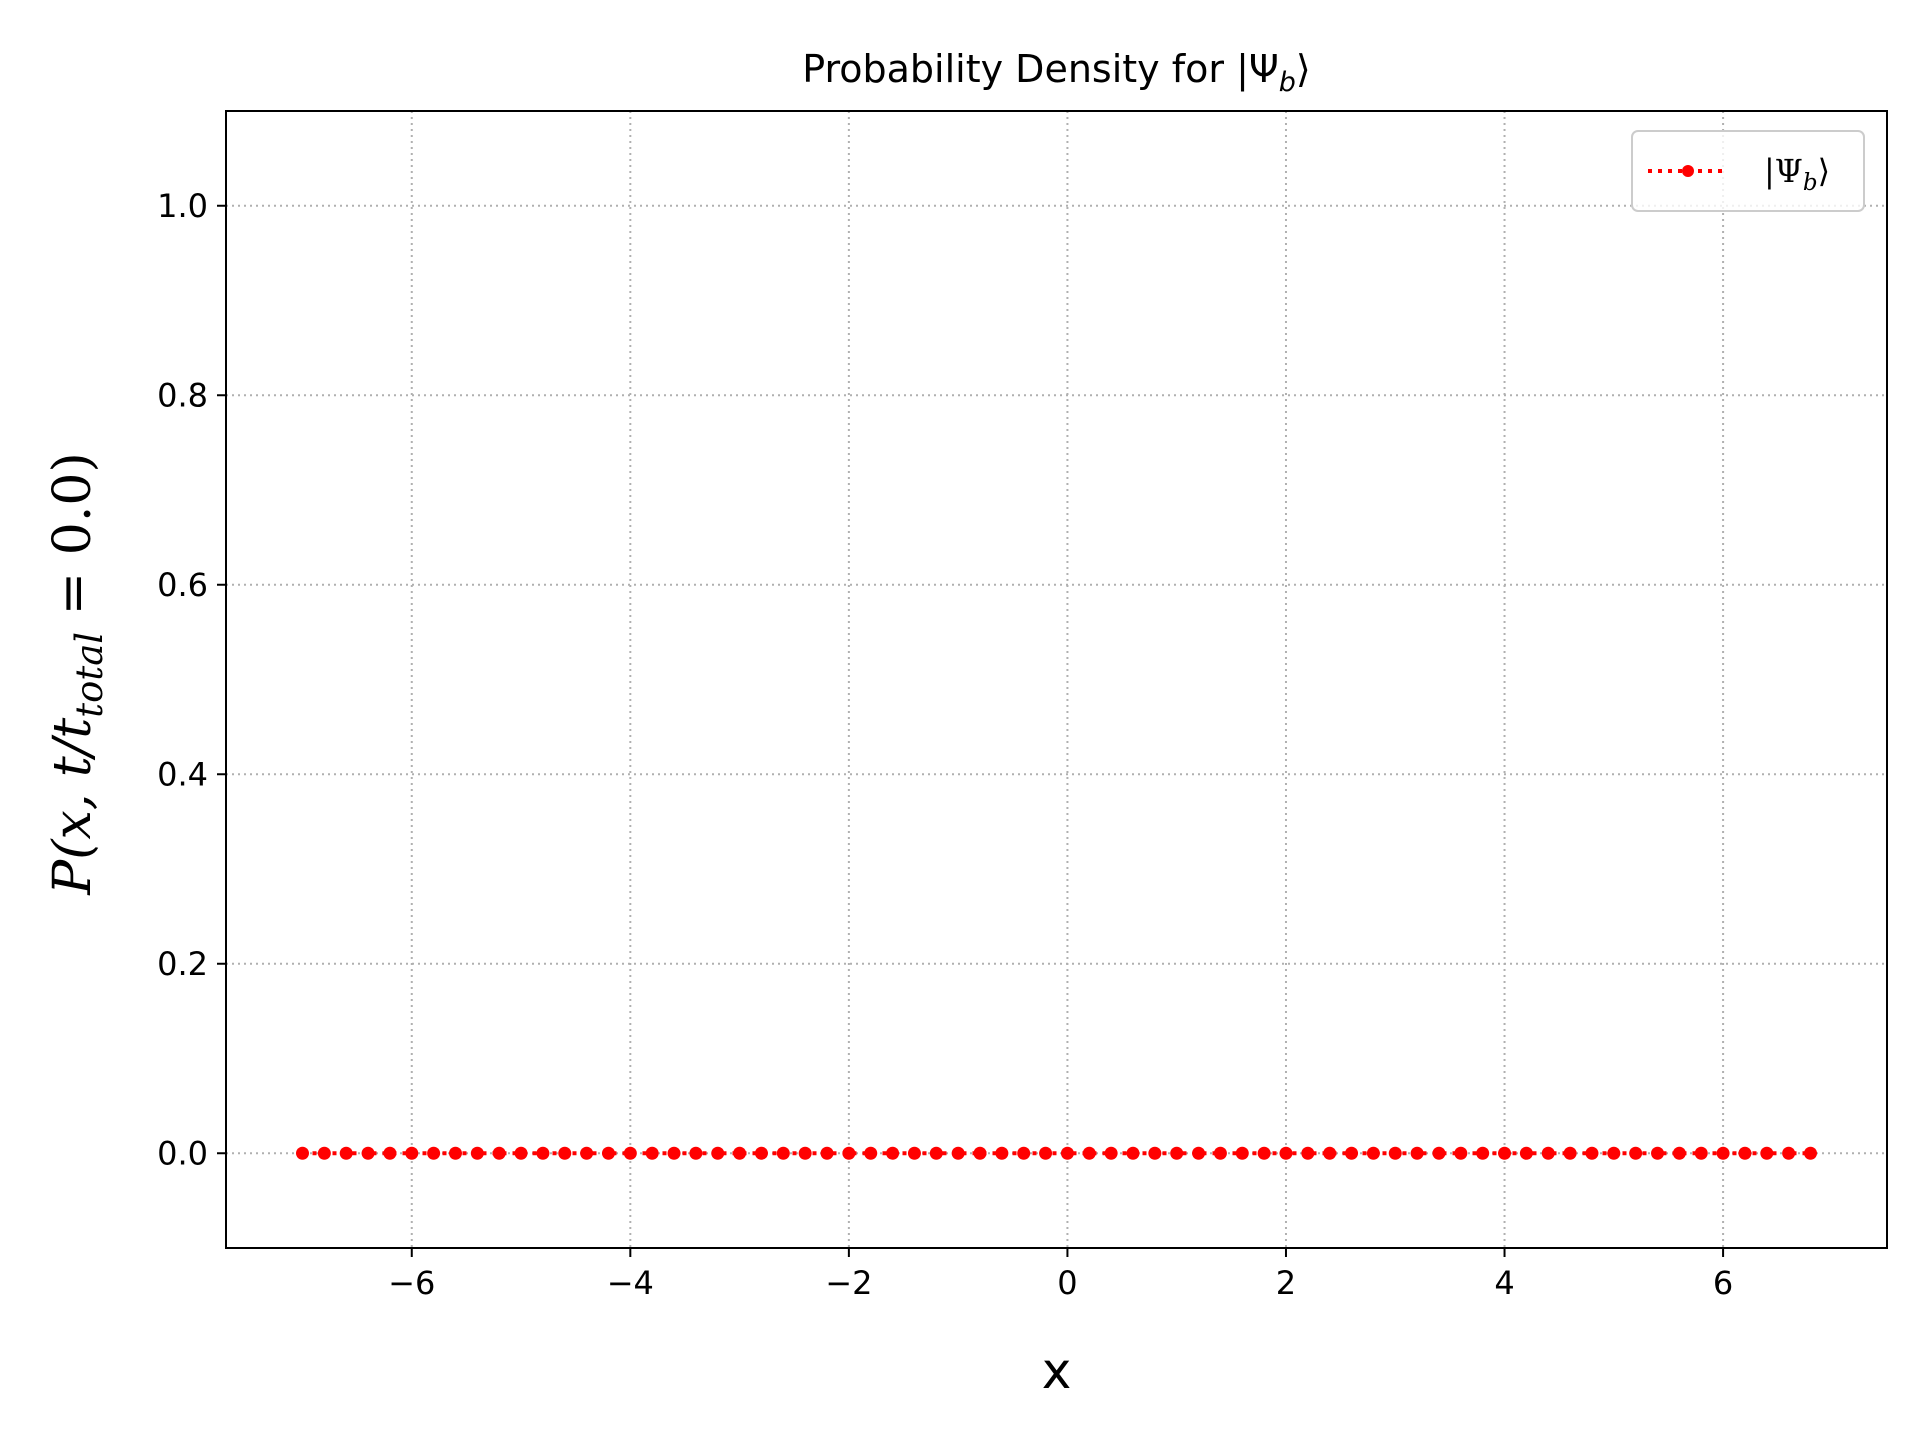 The image size is (1920, 1444). I want to click on y-tick-label: 0.6, so click(182, 585).